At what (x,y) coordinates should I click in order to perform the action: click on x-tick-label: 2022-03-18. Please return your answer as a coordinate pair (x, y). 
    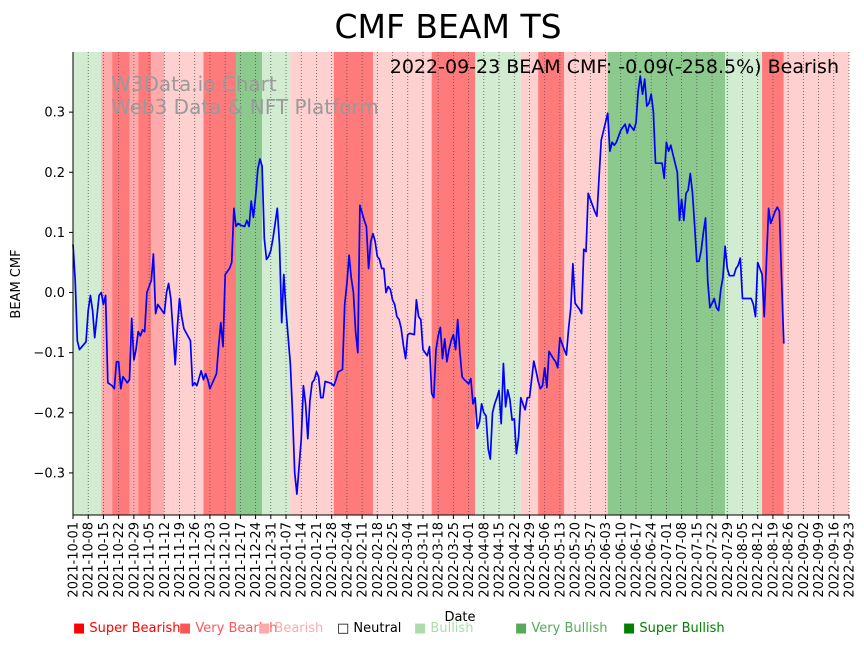
    Looking at the image, I should click on (439, 560).